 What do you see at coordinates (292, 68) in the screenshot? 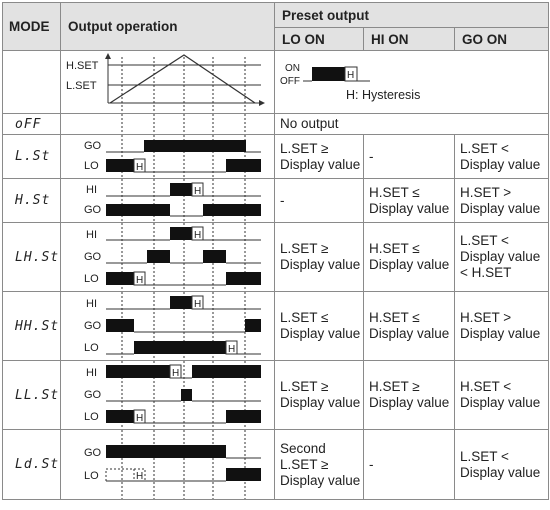
I see `on-label: ON` at bounding box center [292, 68].